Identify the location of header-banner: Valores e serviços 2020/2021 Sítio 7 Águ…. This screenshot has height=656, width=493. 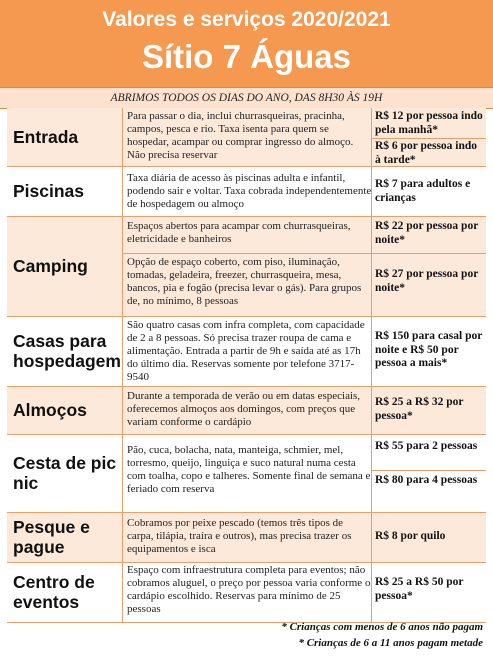
(246, 43).